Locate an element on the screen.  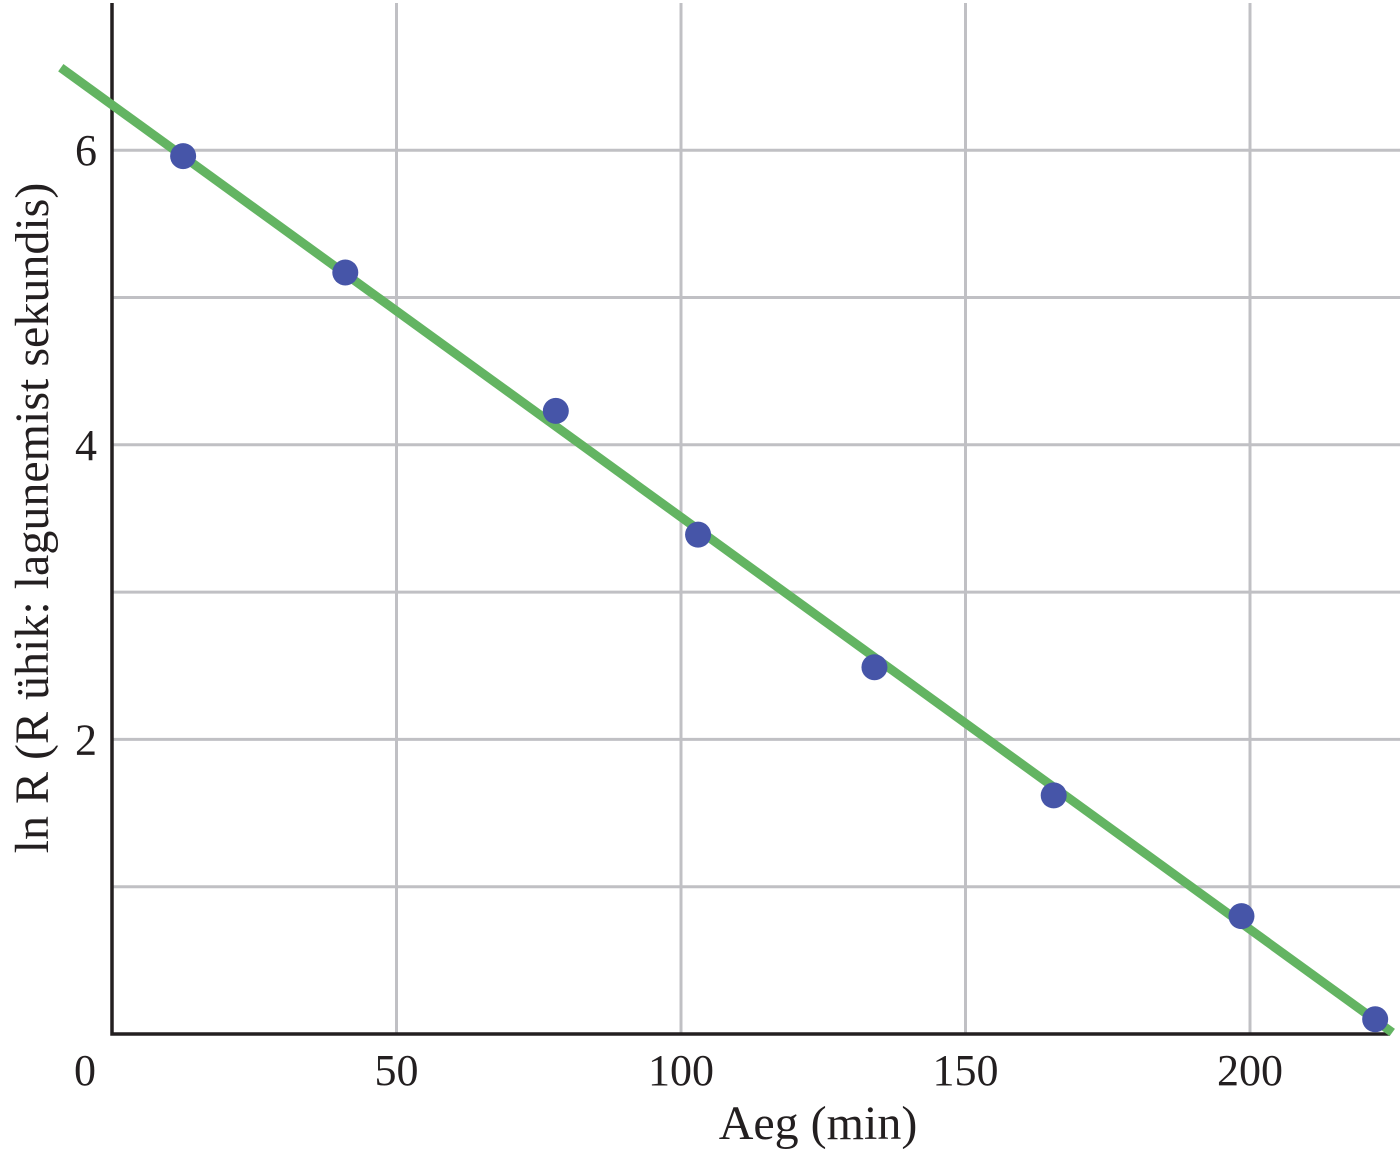
x-tick-label-origin: 0 is located at coordinates (85, 1070).